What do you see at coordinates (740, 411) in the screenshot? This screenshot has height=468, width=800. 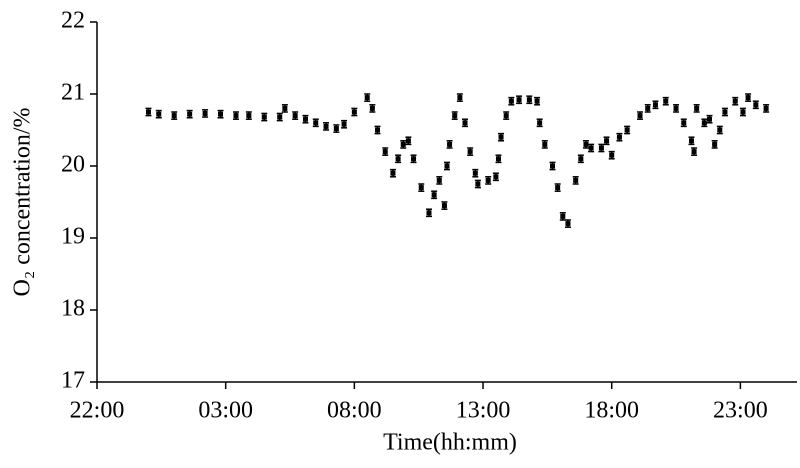 I see `x-tick-label: 23:00` at bounding box center [740, 411].